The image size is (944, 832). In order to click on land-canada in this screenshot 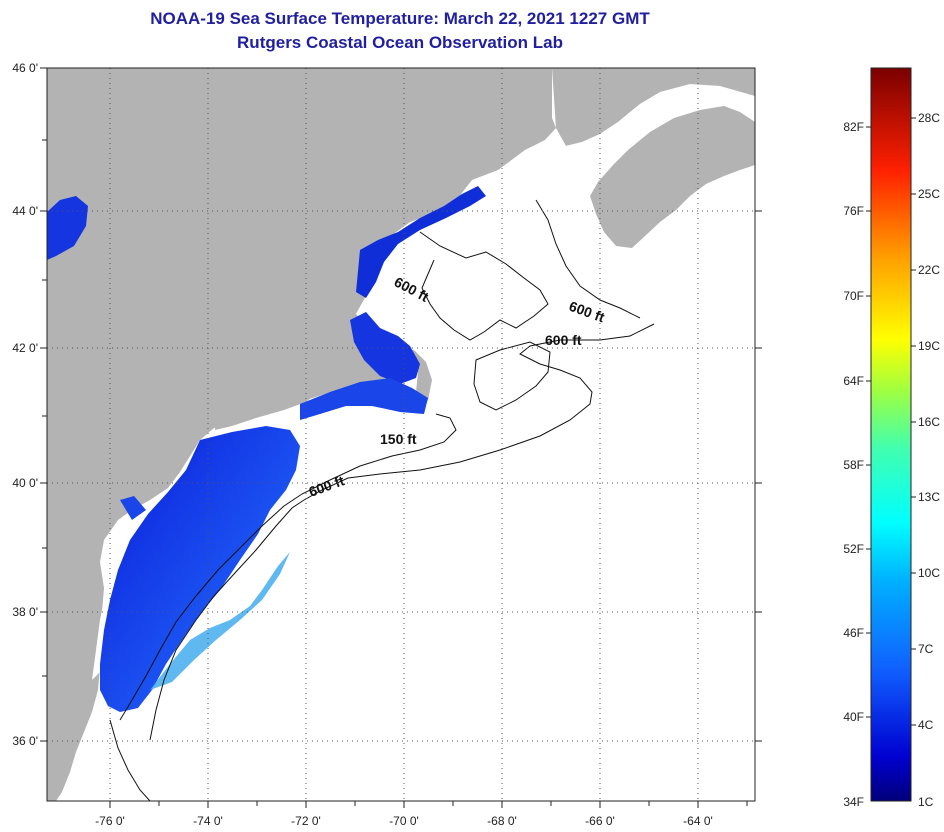, I will do `click(653, 158)`.